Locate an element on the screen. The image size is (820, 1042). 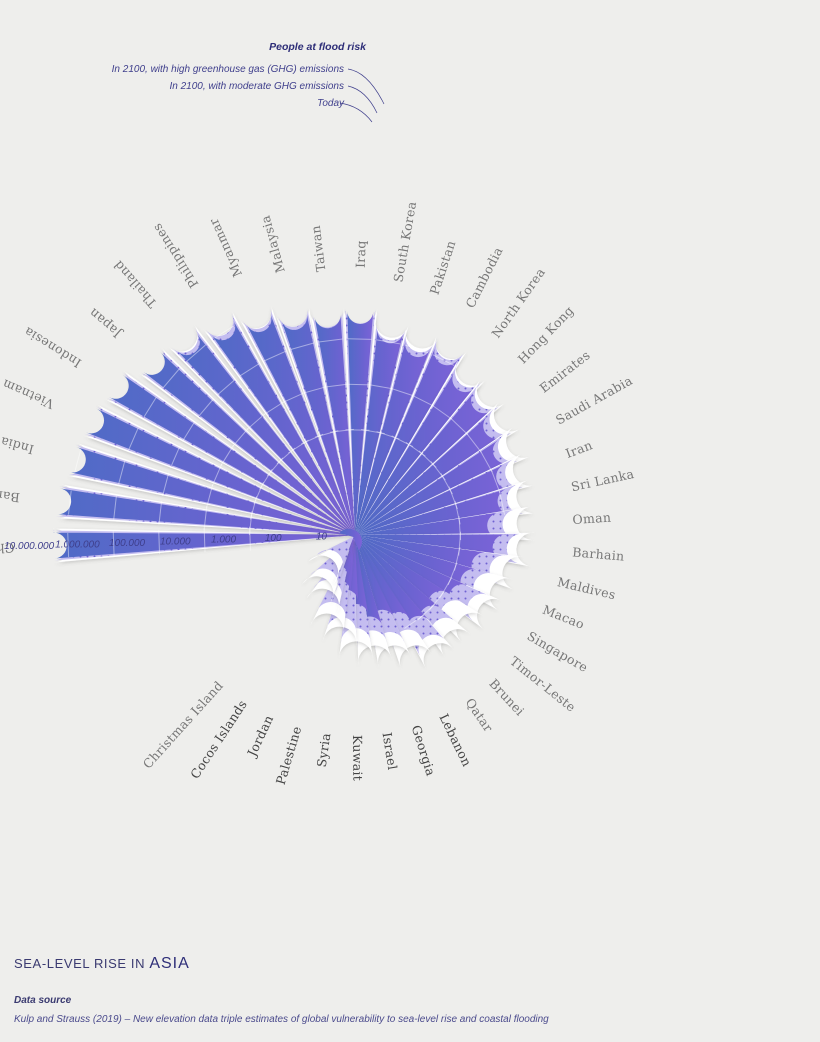
country-bar-georgia is located at coordinates (383, 602).